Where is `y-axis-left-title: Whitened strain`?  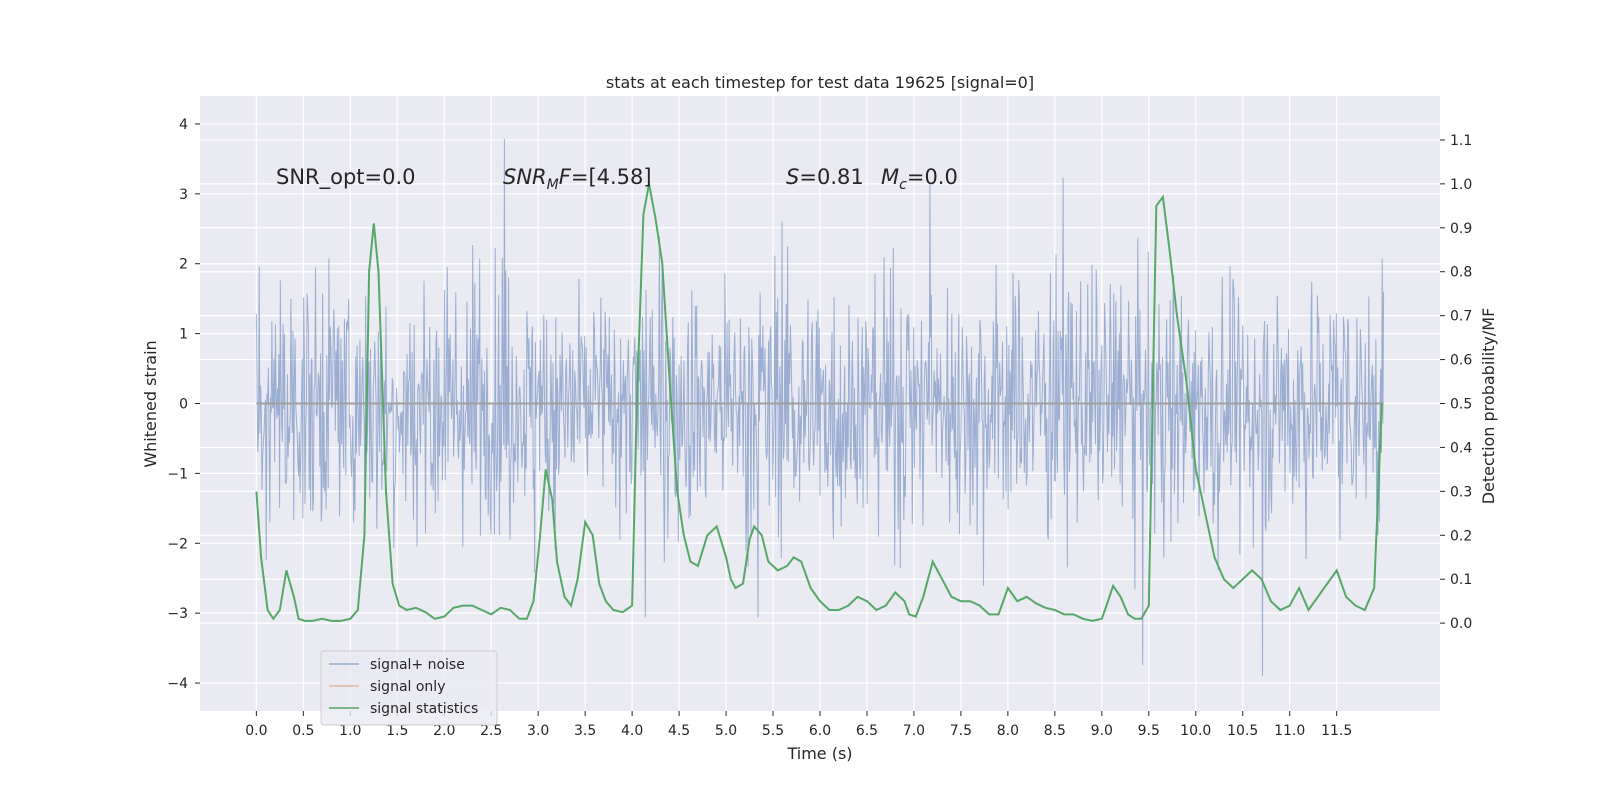 y-axis-left-title: Whitened strain is located at coordinates (150, 403).